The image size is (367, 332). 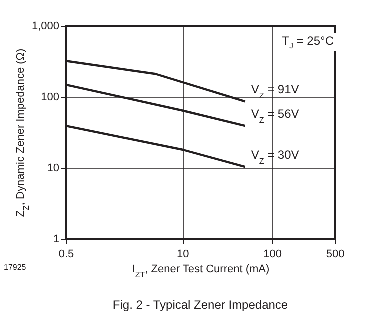 I want to click on x-tick-label: 100, so click(x=273, y=254).